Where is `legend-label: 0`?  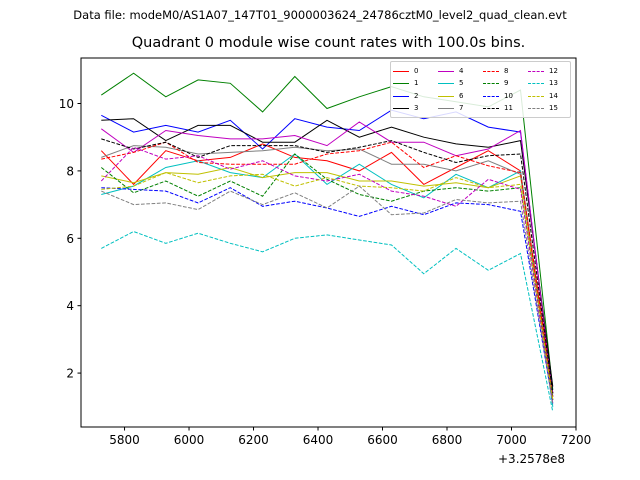
legend-label: 0 is located at coordinates (416, 70).